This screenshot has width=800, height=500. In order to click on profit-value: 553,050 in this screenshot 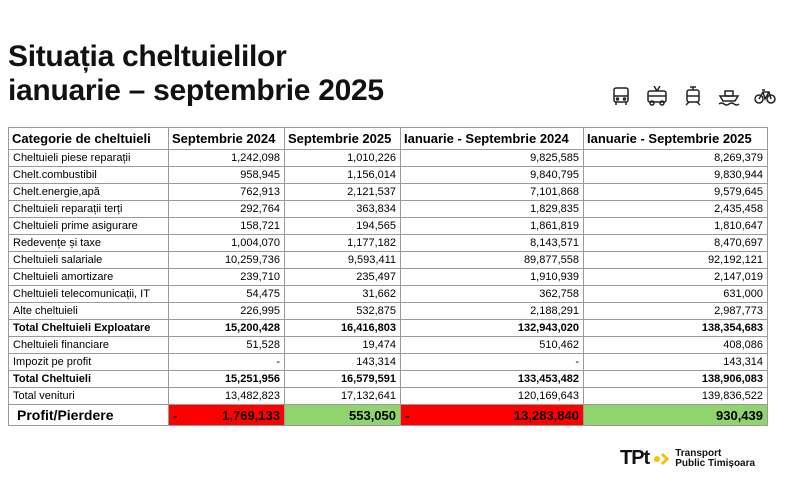, I will do `click(342, 415)`.